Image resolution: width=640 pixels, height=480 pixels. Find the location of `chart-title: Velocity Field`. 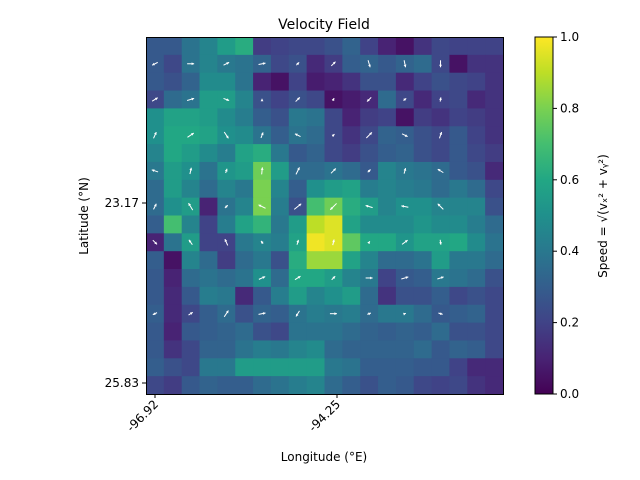

chart-title: Velocity Field is located at coordinates (324, 25).